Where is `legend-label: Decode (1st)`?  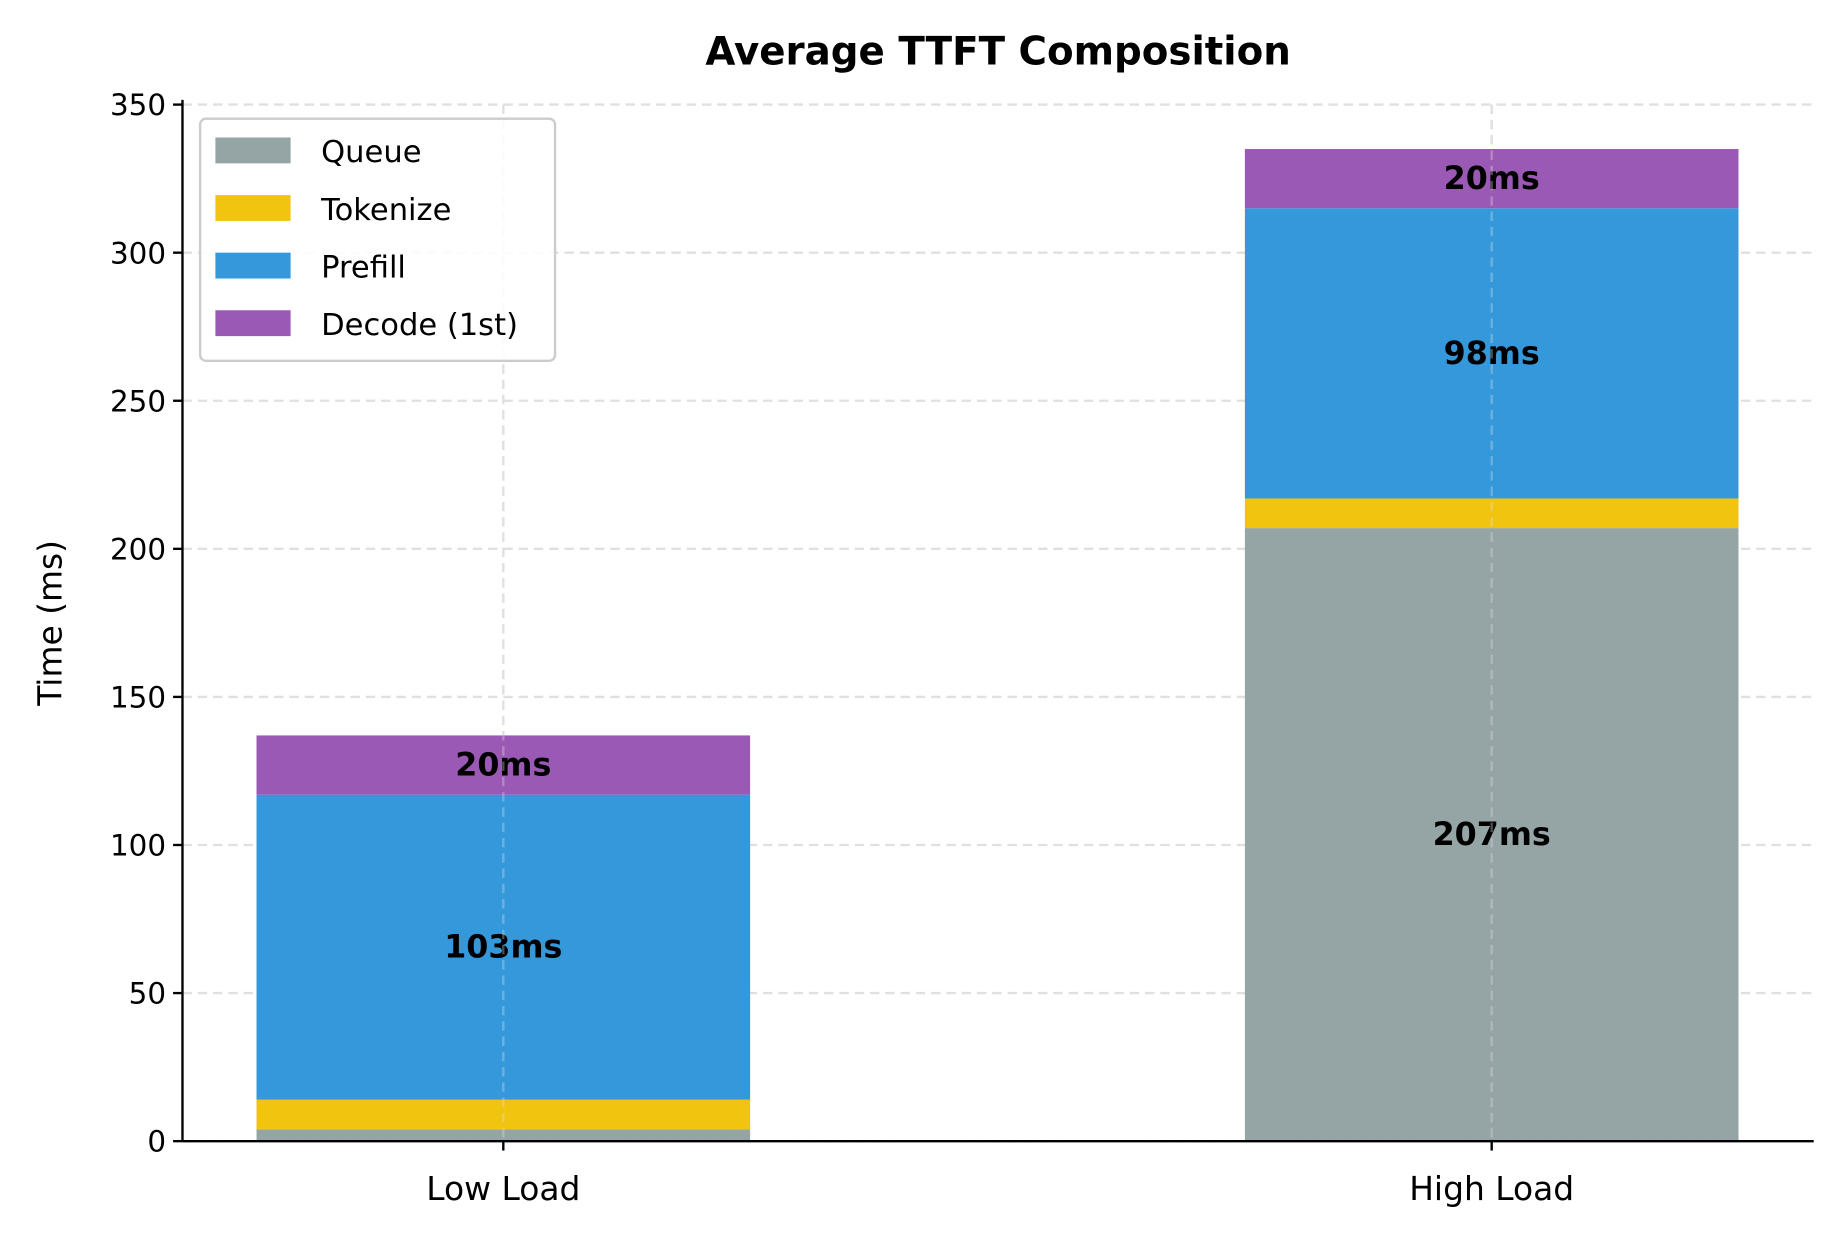 legend-label: Decode (1st) is located at coordinates (419, 325).